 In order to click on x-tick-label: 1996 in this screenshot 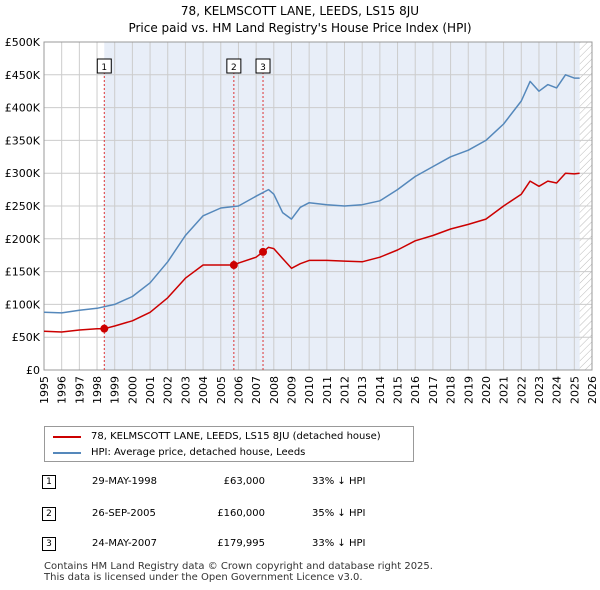, I will do `click(62, 390)`.